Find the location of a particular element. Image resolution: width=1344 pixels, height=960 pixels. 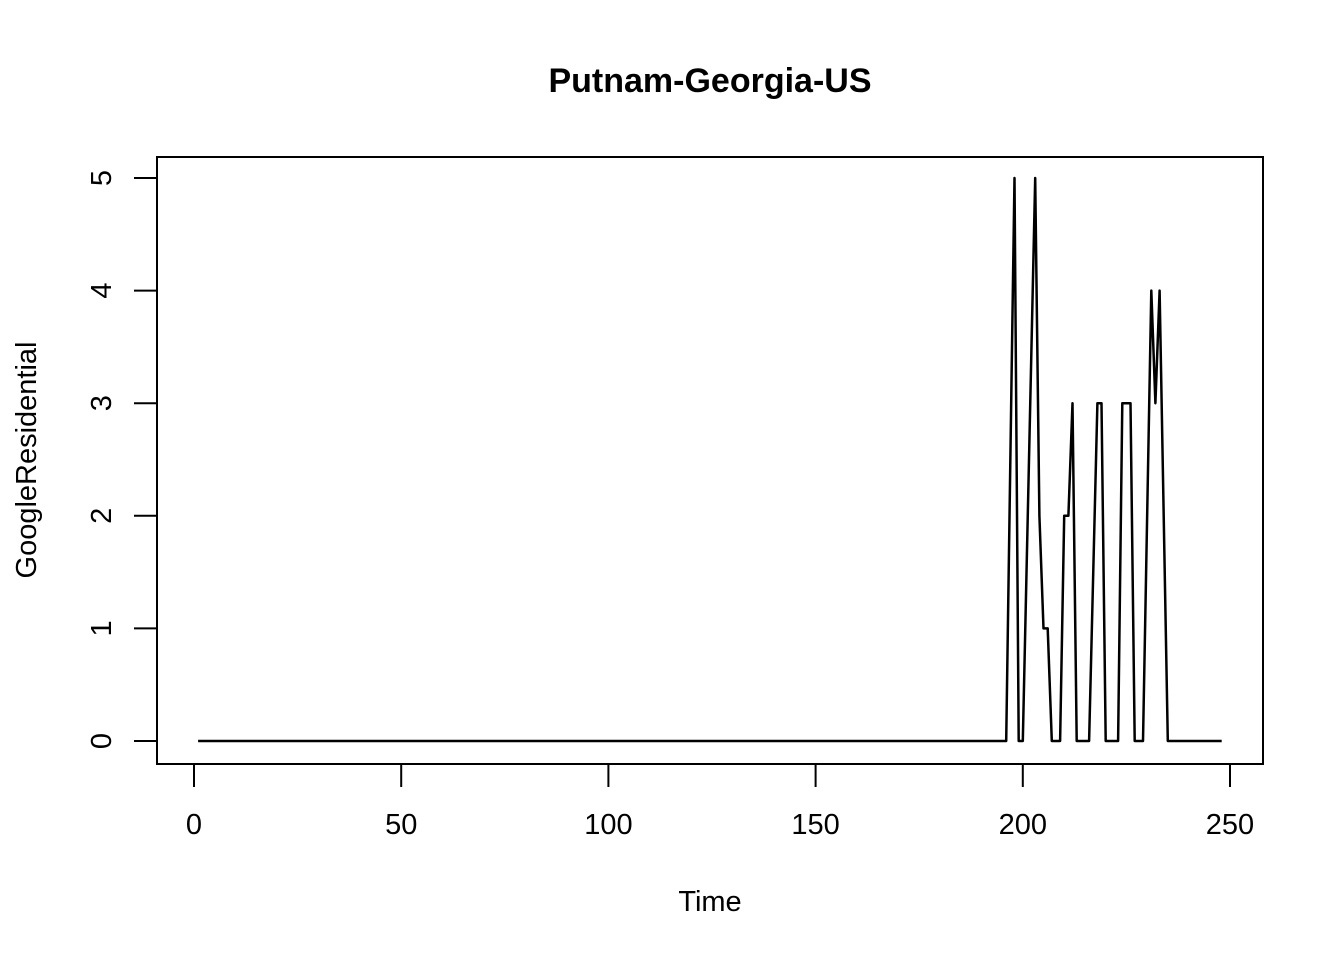

y-tick-label: 3 is located at coordinates (102, 403).